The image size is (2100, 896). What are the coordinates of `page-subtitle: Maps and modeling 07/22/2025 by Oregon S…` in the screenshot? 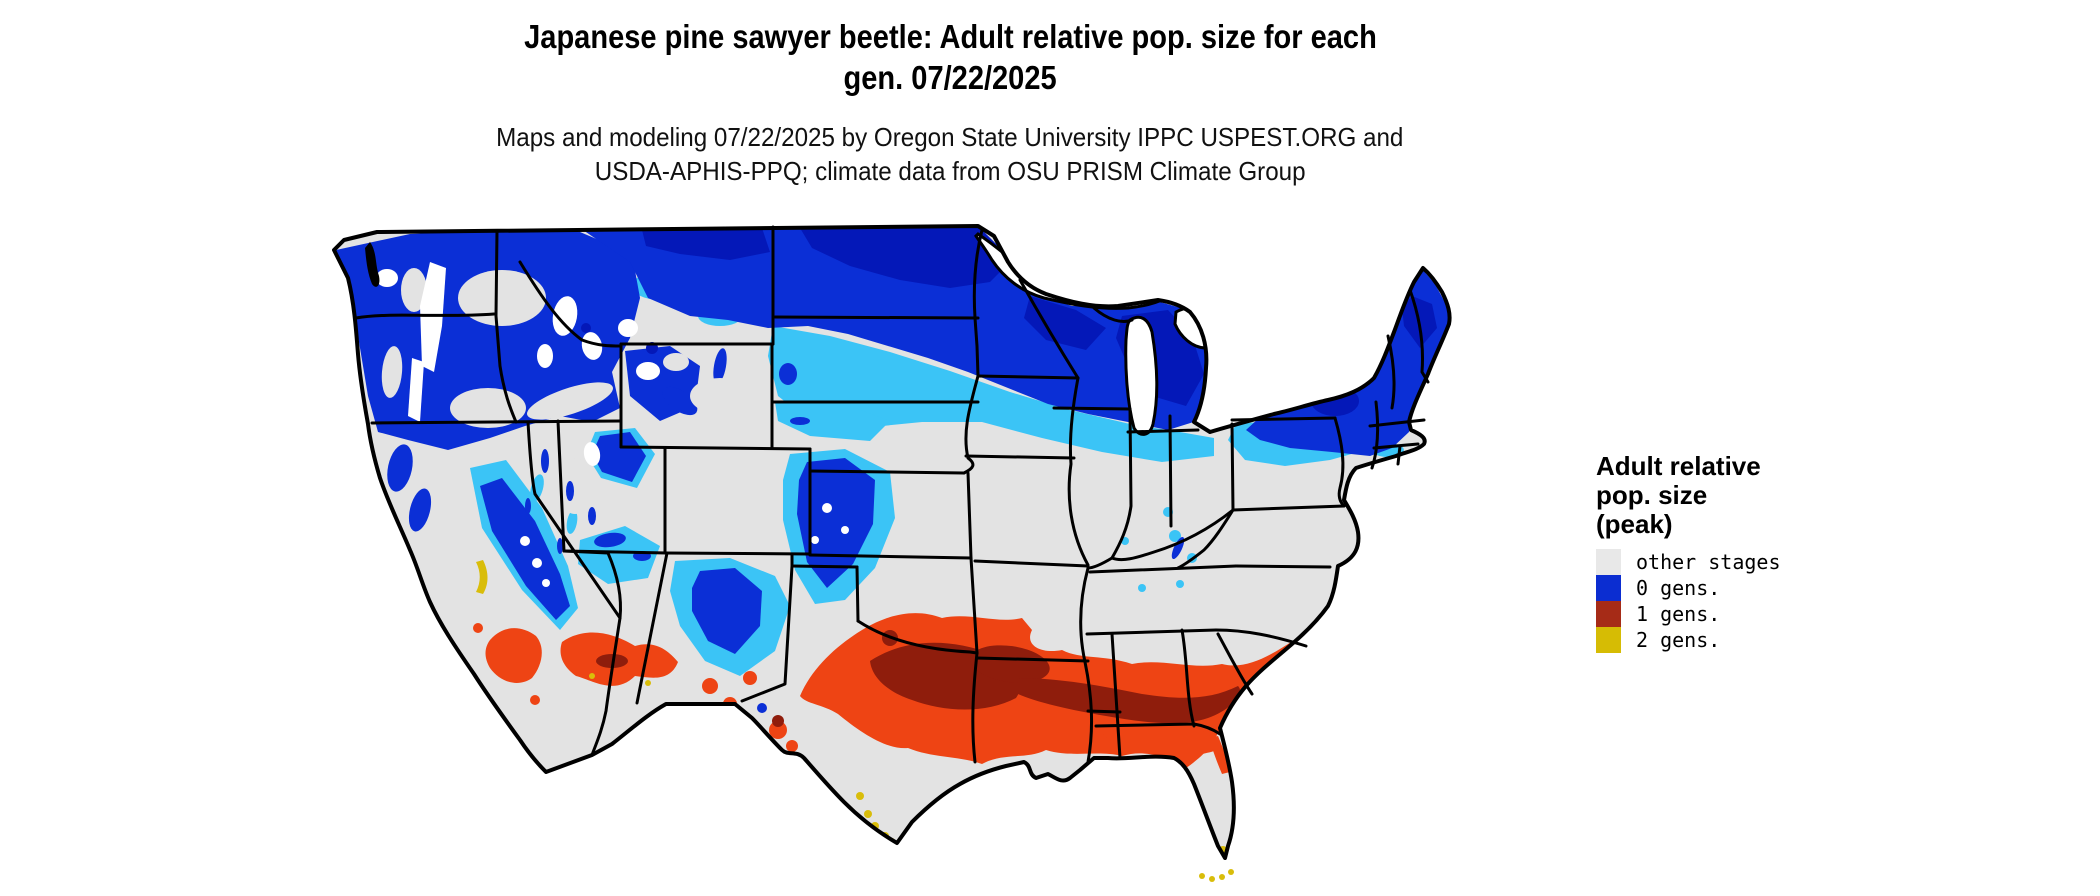 It's located at (950, 154).